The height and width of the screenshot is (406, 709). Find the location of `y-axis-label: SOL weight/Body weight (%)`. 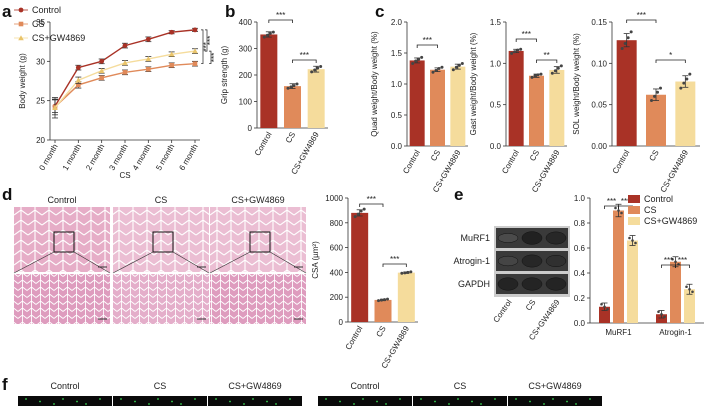

y-axis-label: SOL weight/Body weight (%) is located at coordinates (576, 84).